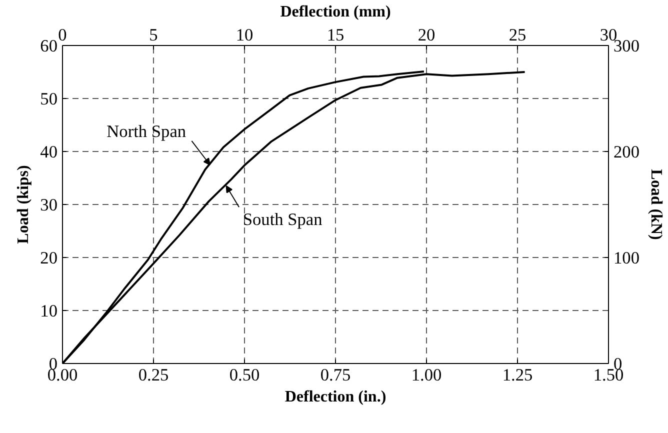 The height and width of the screenshot is (433, 668). What do you see at coordinates (609, 35) in the screenshot?
I see `x2-tick-label: 30` at bounding box center [609, 35].